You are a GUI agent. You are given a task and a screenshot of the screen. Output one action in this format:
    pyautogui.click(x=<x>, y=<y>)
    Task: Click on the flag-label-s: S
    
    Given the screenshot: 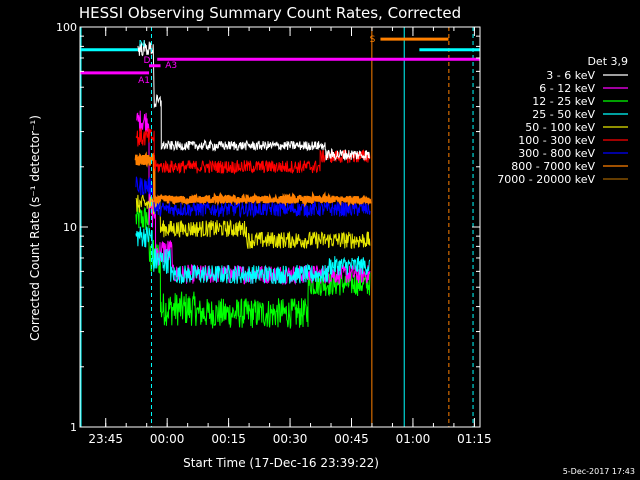 What is the action you would take?
    pyautogui.click(x=373, y=40)
    